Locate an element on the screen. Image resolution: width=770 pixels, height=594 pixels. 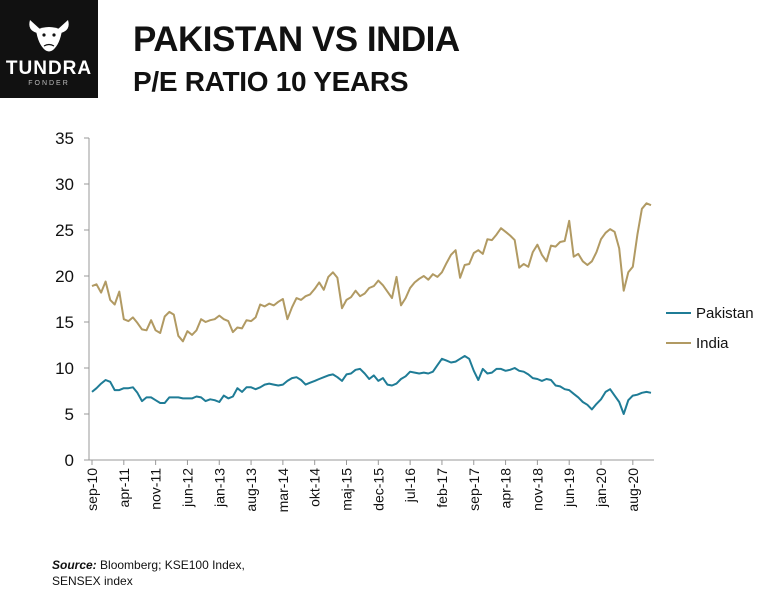
x-tick-label: feb-17 is located at coordinates (442, 488).